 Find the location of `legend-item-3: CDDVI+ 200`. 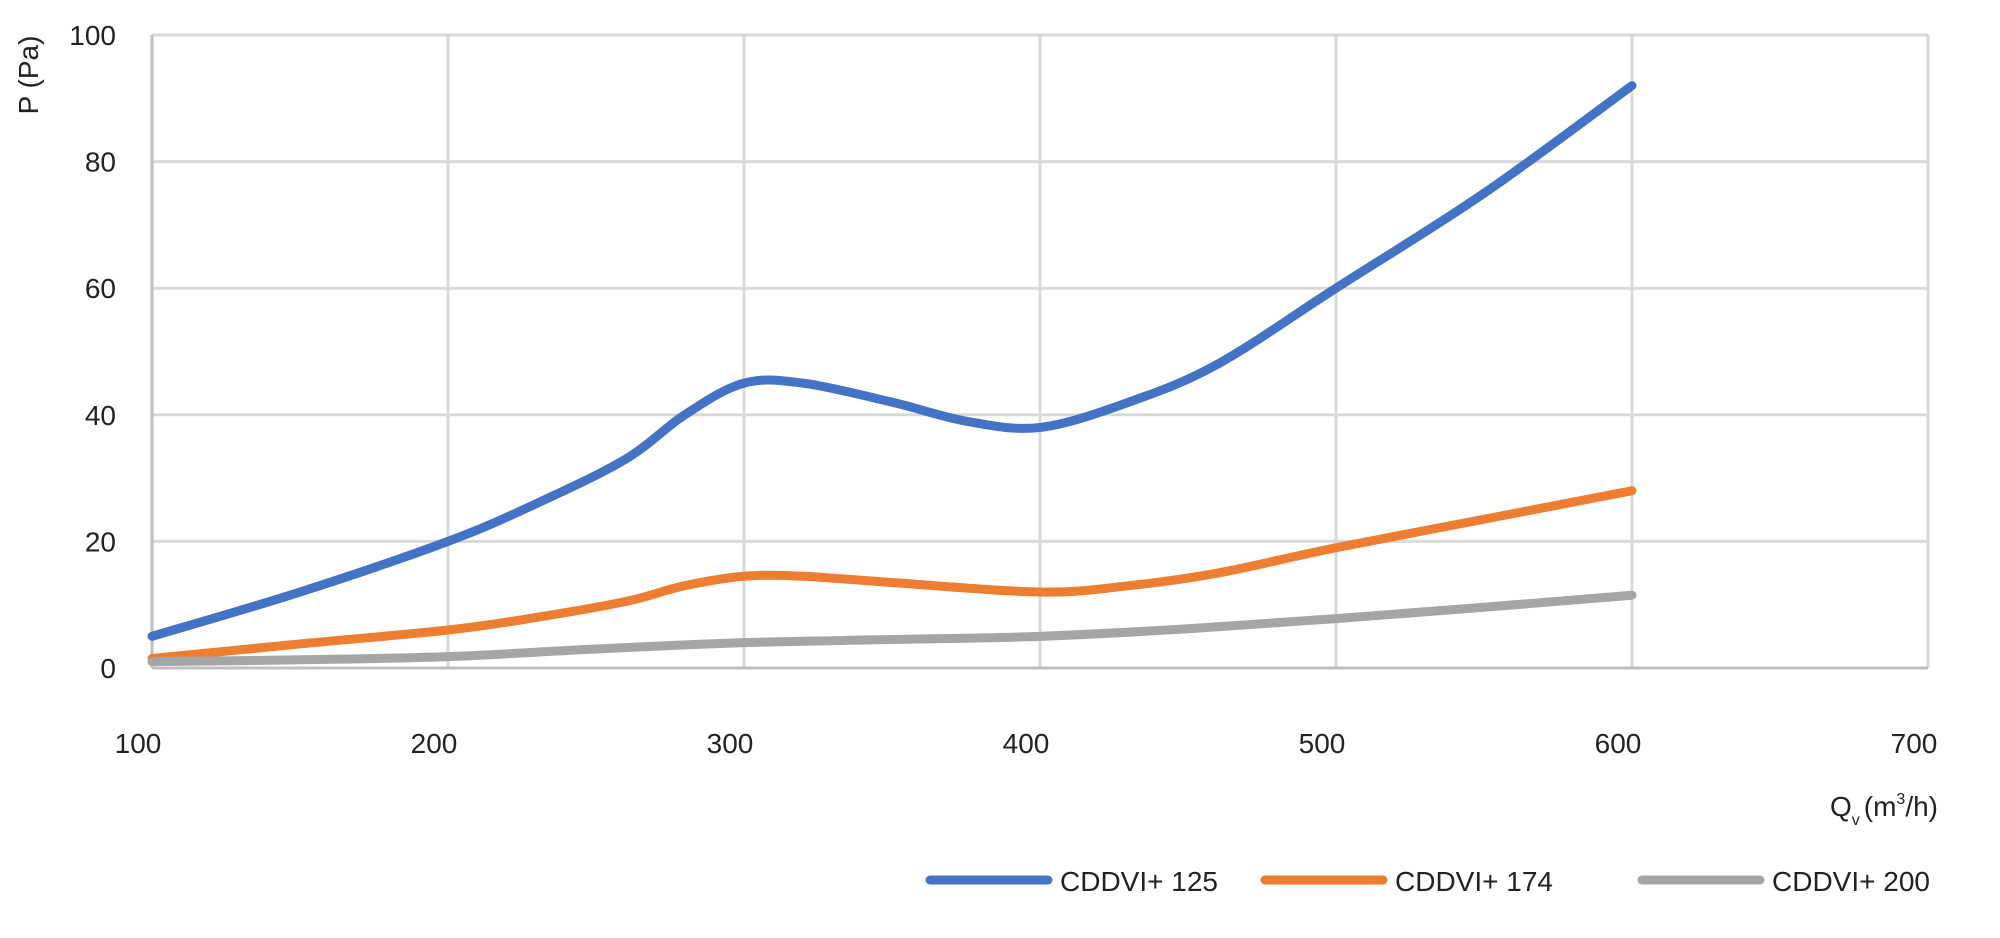

legend-item-3: CDDVI+ 200 is located at coordinates (1783, 881).